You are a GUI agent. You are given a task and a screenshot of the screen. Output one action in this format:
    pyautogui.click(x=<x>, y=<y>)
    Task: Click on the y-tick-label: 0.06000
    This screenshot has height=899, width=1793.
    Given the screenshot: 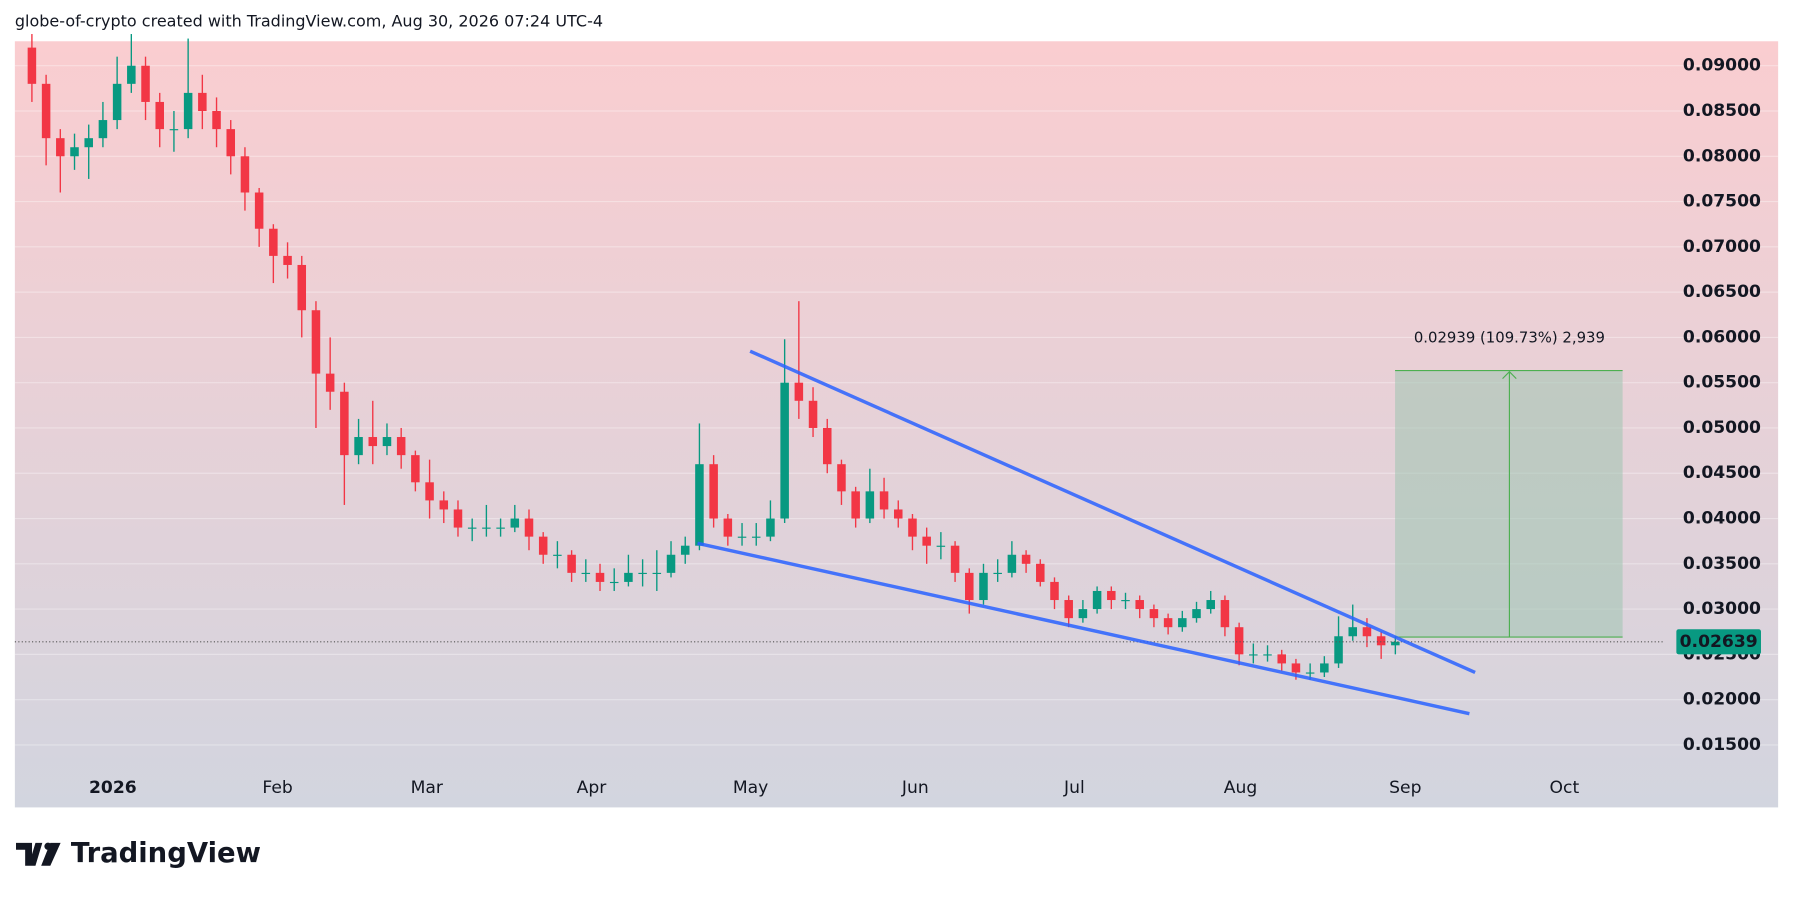 What is the action you would take?
    pyautogui.click(x=1722, y=337)
    